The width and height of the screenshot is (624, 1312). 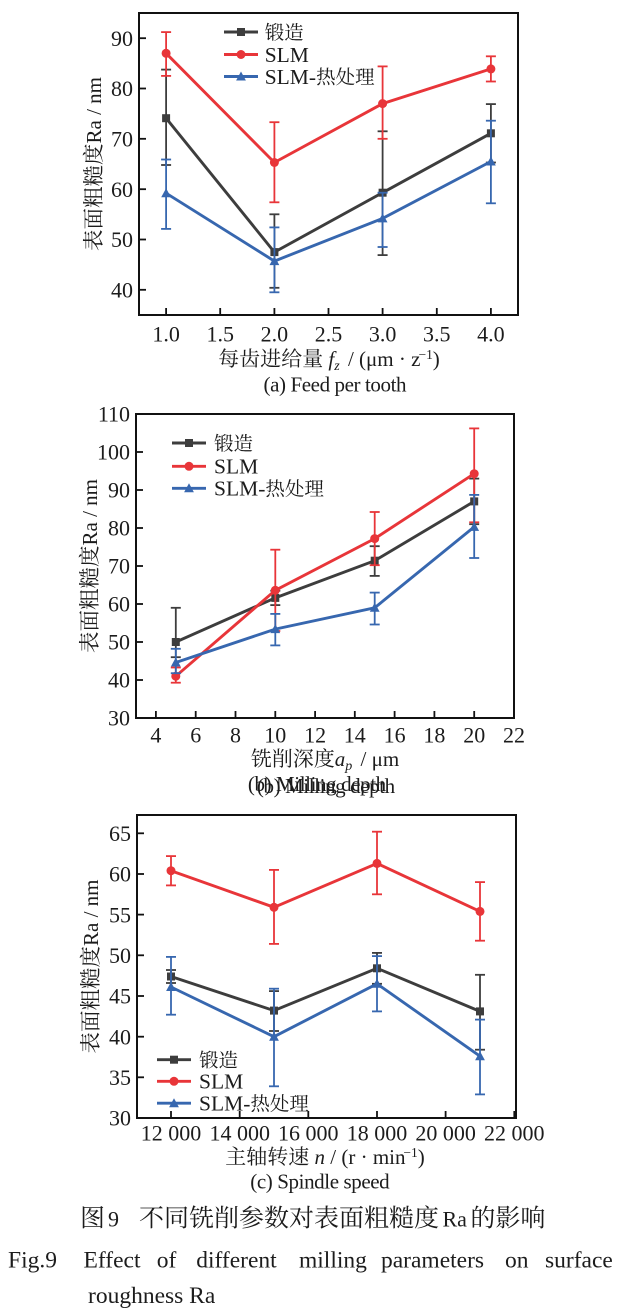 I want to click on svg-text: 4, so click(x=155, y=735).